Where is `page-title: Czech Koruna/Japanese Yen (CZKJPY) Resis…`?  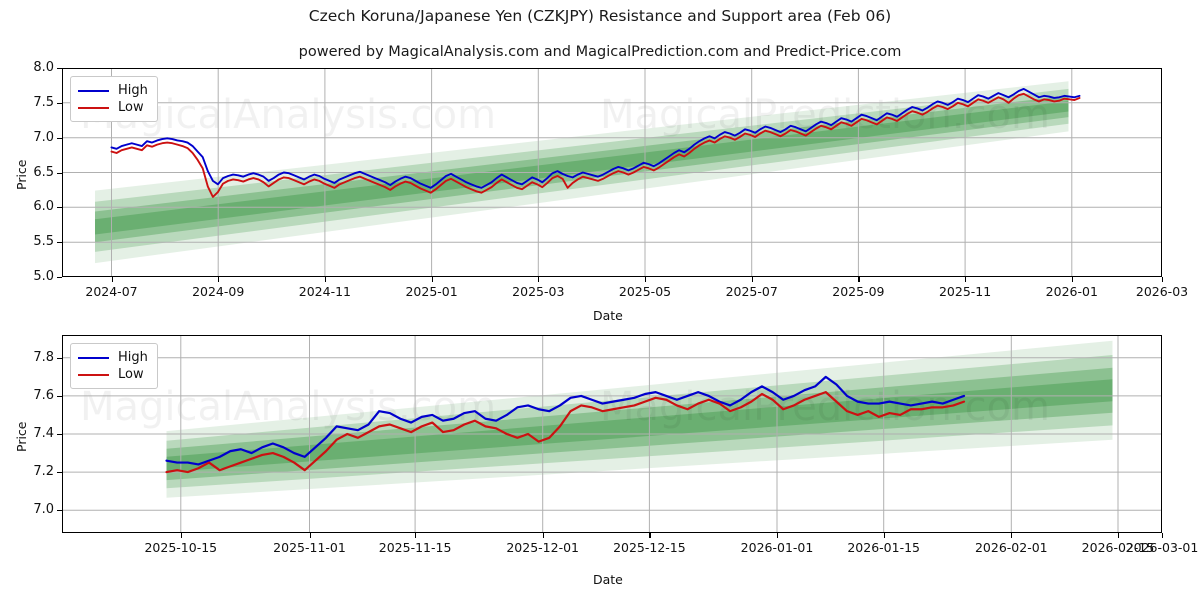
page-title: Czech Koruna/Japanese Yen (CZKJPY) Resis… is located at coordinates (600, 16).